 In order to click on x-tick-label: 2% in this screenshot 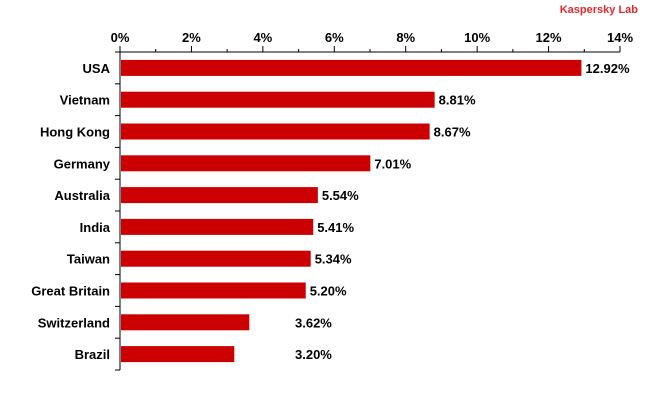, I will do `click(191, 37)`.